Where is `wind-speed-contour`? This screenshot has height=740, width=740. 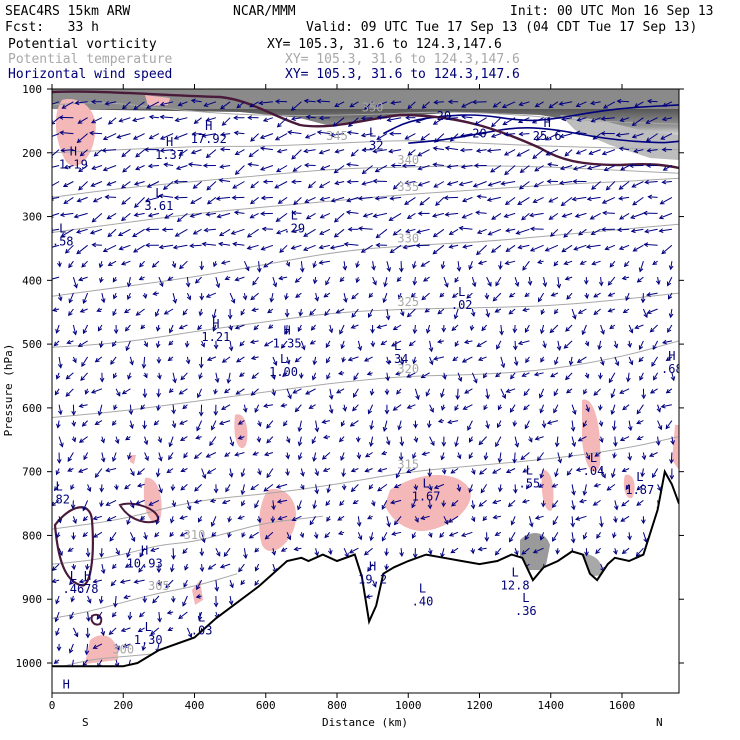 wind-speed-contour is located at coordinates (543, 135).